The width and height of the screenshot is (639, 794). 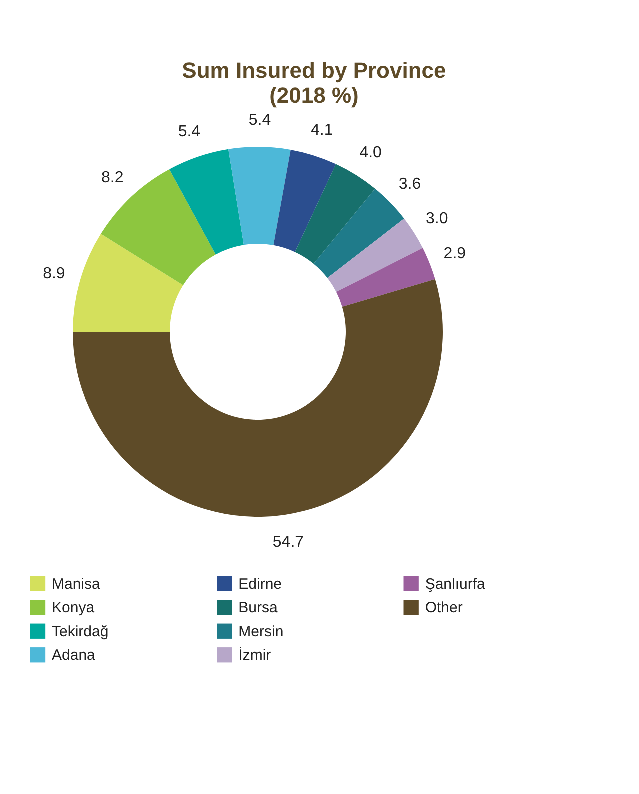 What do you see at coordinates (260, 584) in the screenshot?
I see `legend-label: Edirne` at bounding box center [260, 584].